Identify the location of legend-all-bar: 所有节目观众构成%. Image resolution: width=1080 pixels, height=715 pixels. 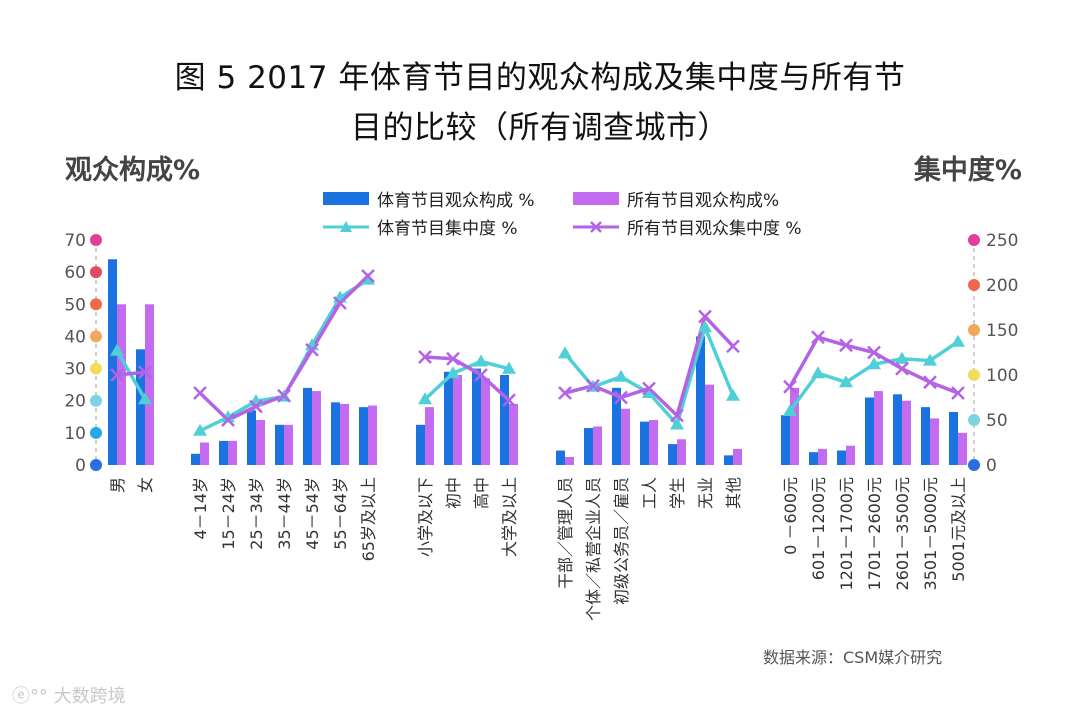
(676, 198).